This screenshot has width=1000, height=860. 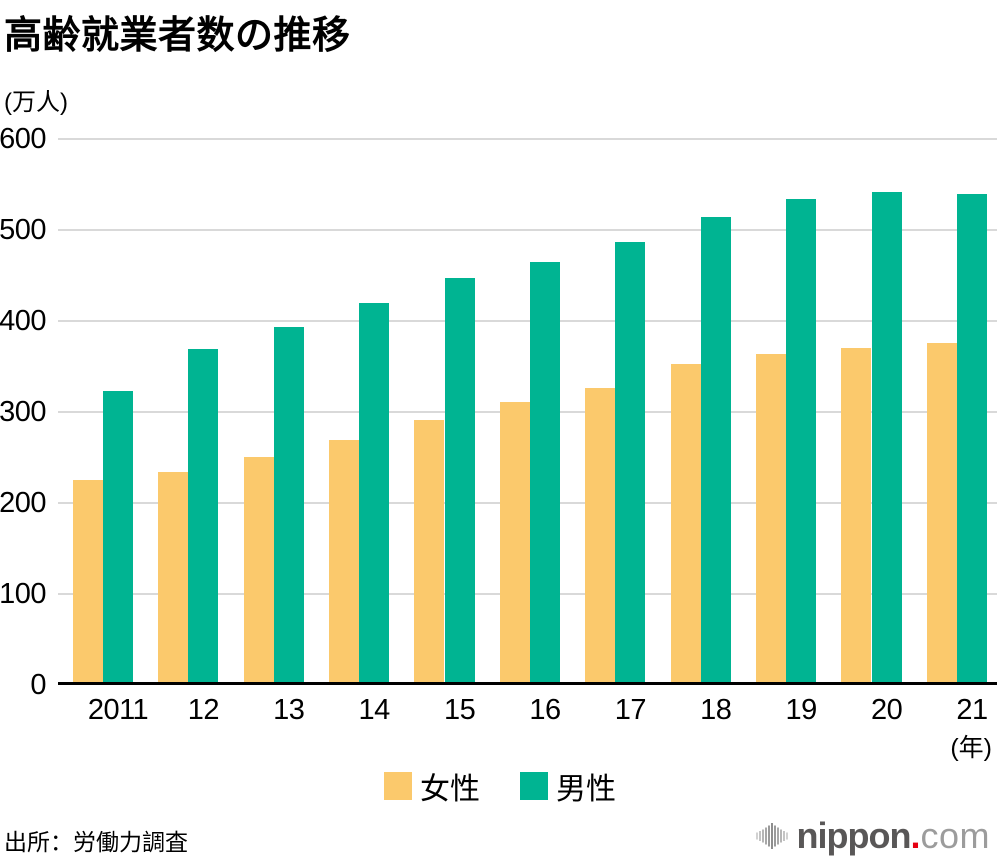 What do you see at coordinates (771, 836) in the screenshot?
I see `soundwave-icon` at bounding box center [771, 836].